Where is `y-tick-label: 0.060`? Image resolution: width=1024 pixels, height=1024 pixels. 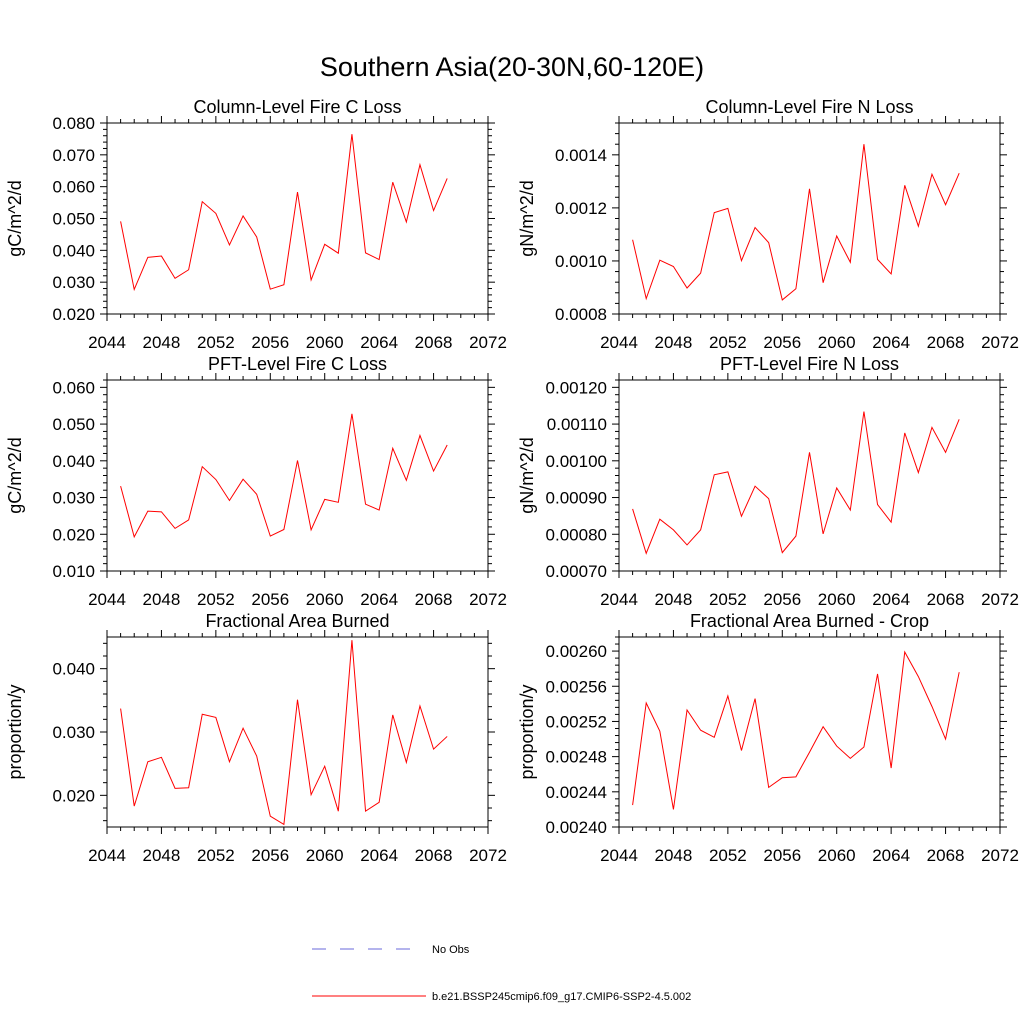
y-tick-label: 0.060 is located at coordinates (73, 187).